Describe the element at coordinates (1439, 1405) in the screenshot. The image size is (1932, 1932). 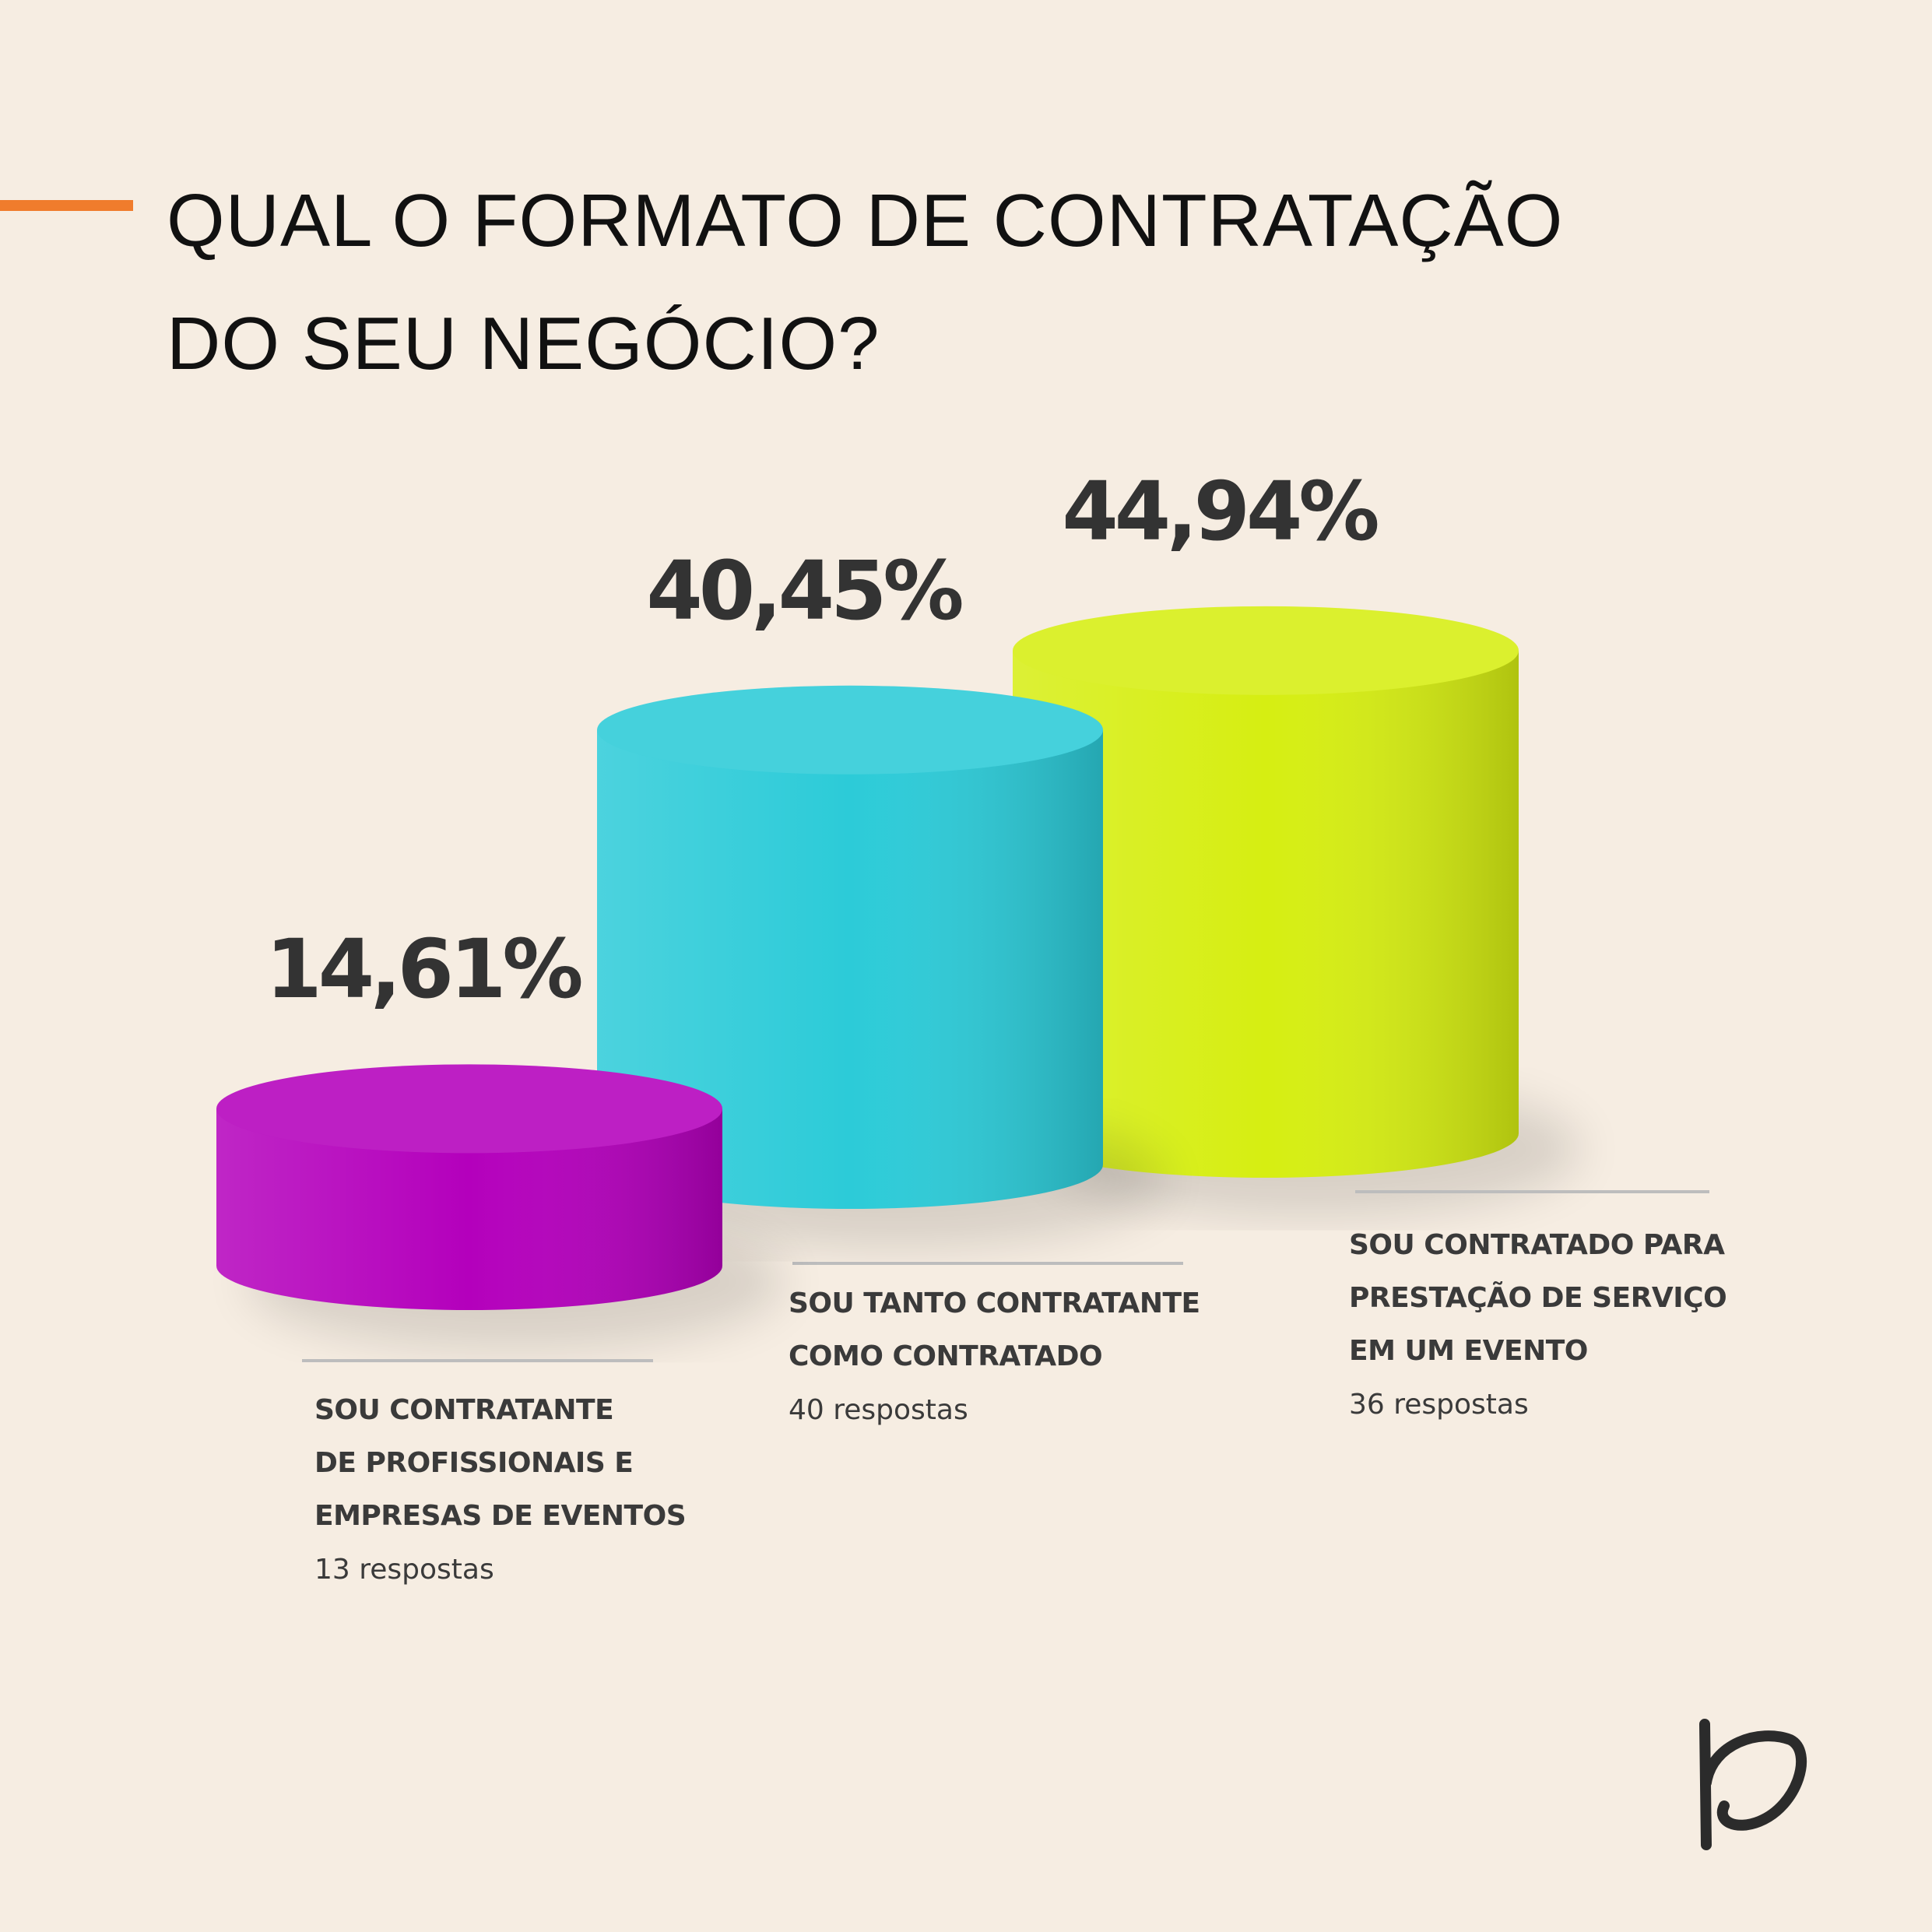
I see `responses: 36 respostas` at that location.